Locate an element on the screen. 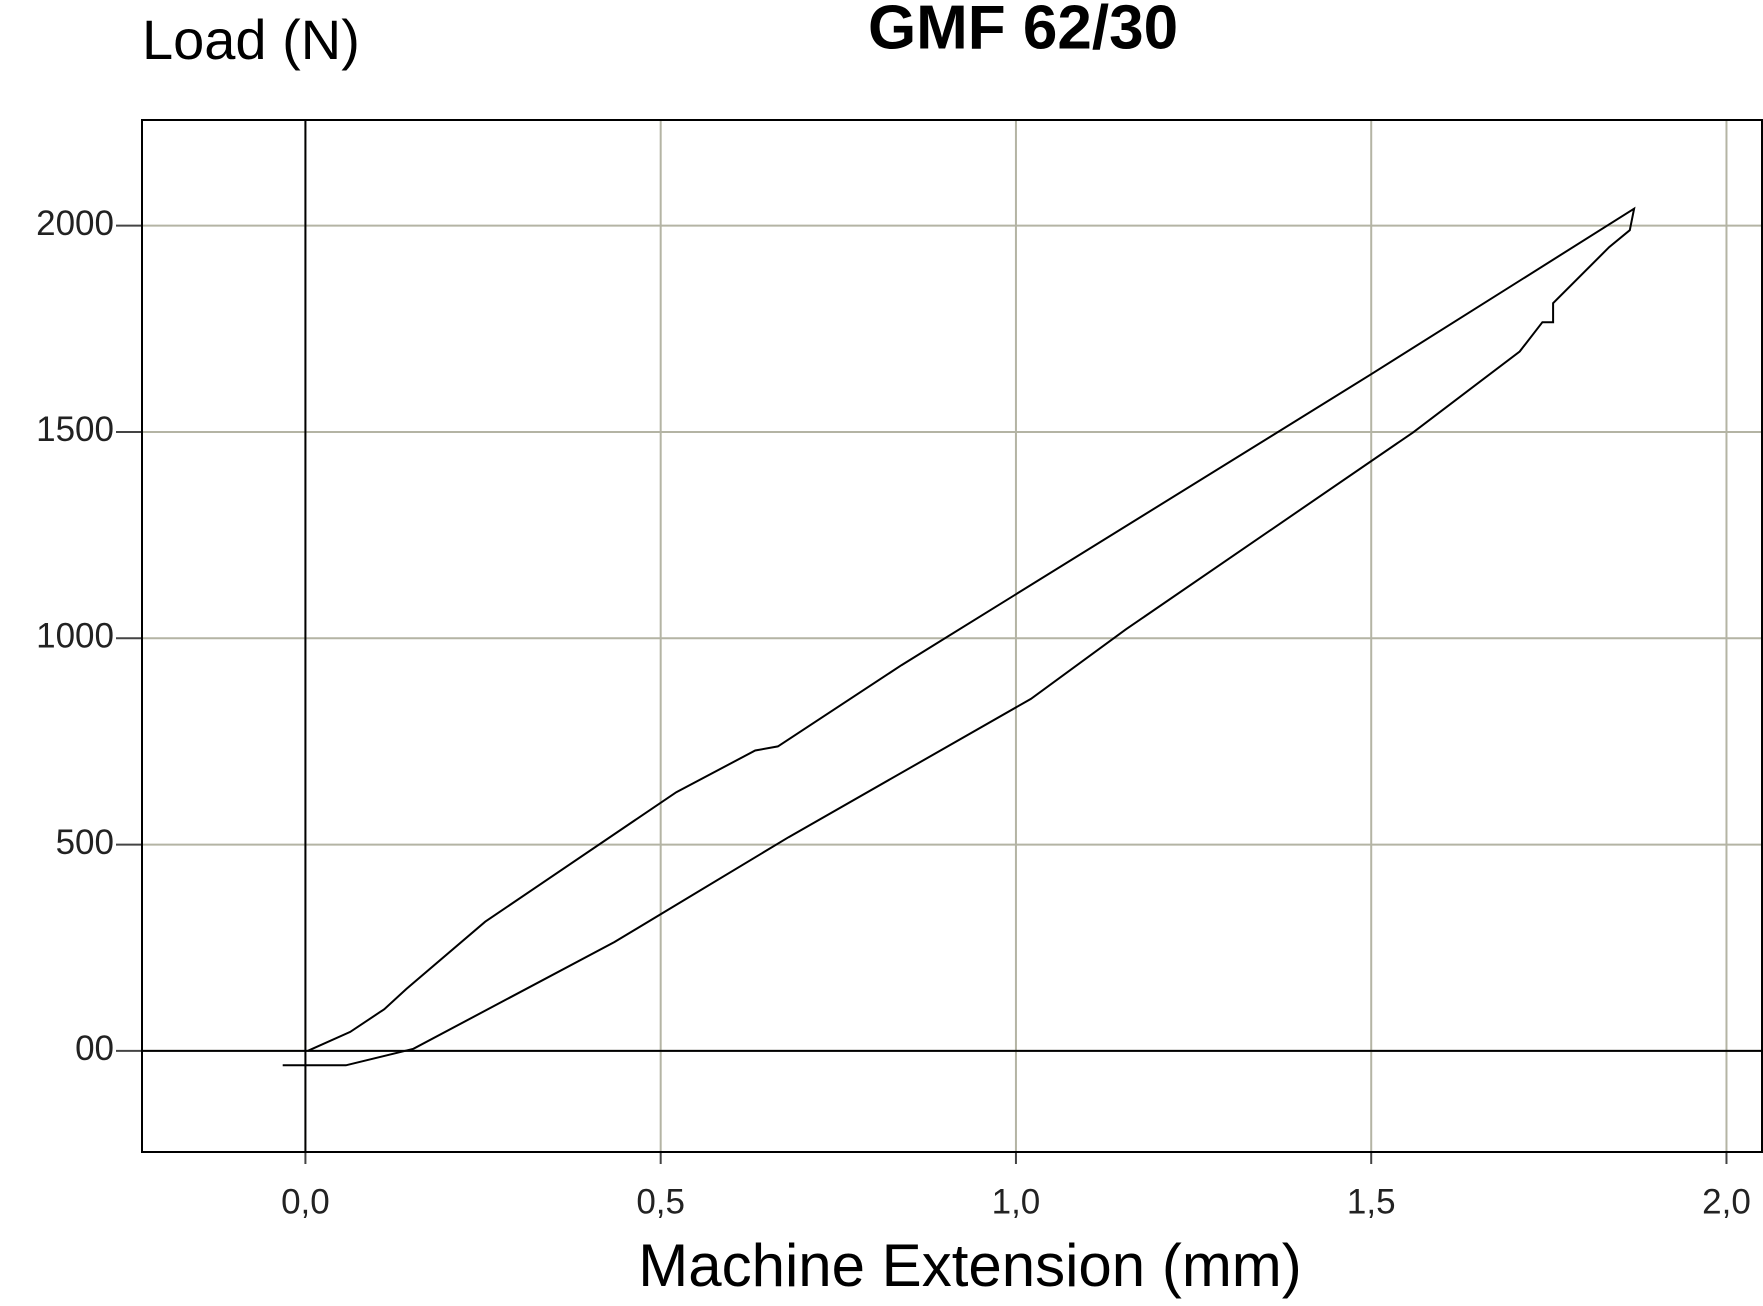 The width and height of the screenshot is (1763, 1306). x-tick-label: 1,5 is located at coordinates (1371, 1201).